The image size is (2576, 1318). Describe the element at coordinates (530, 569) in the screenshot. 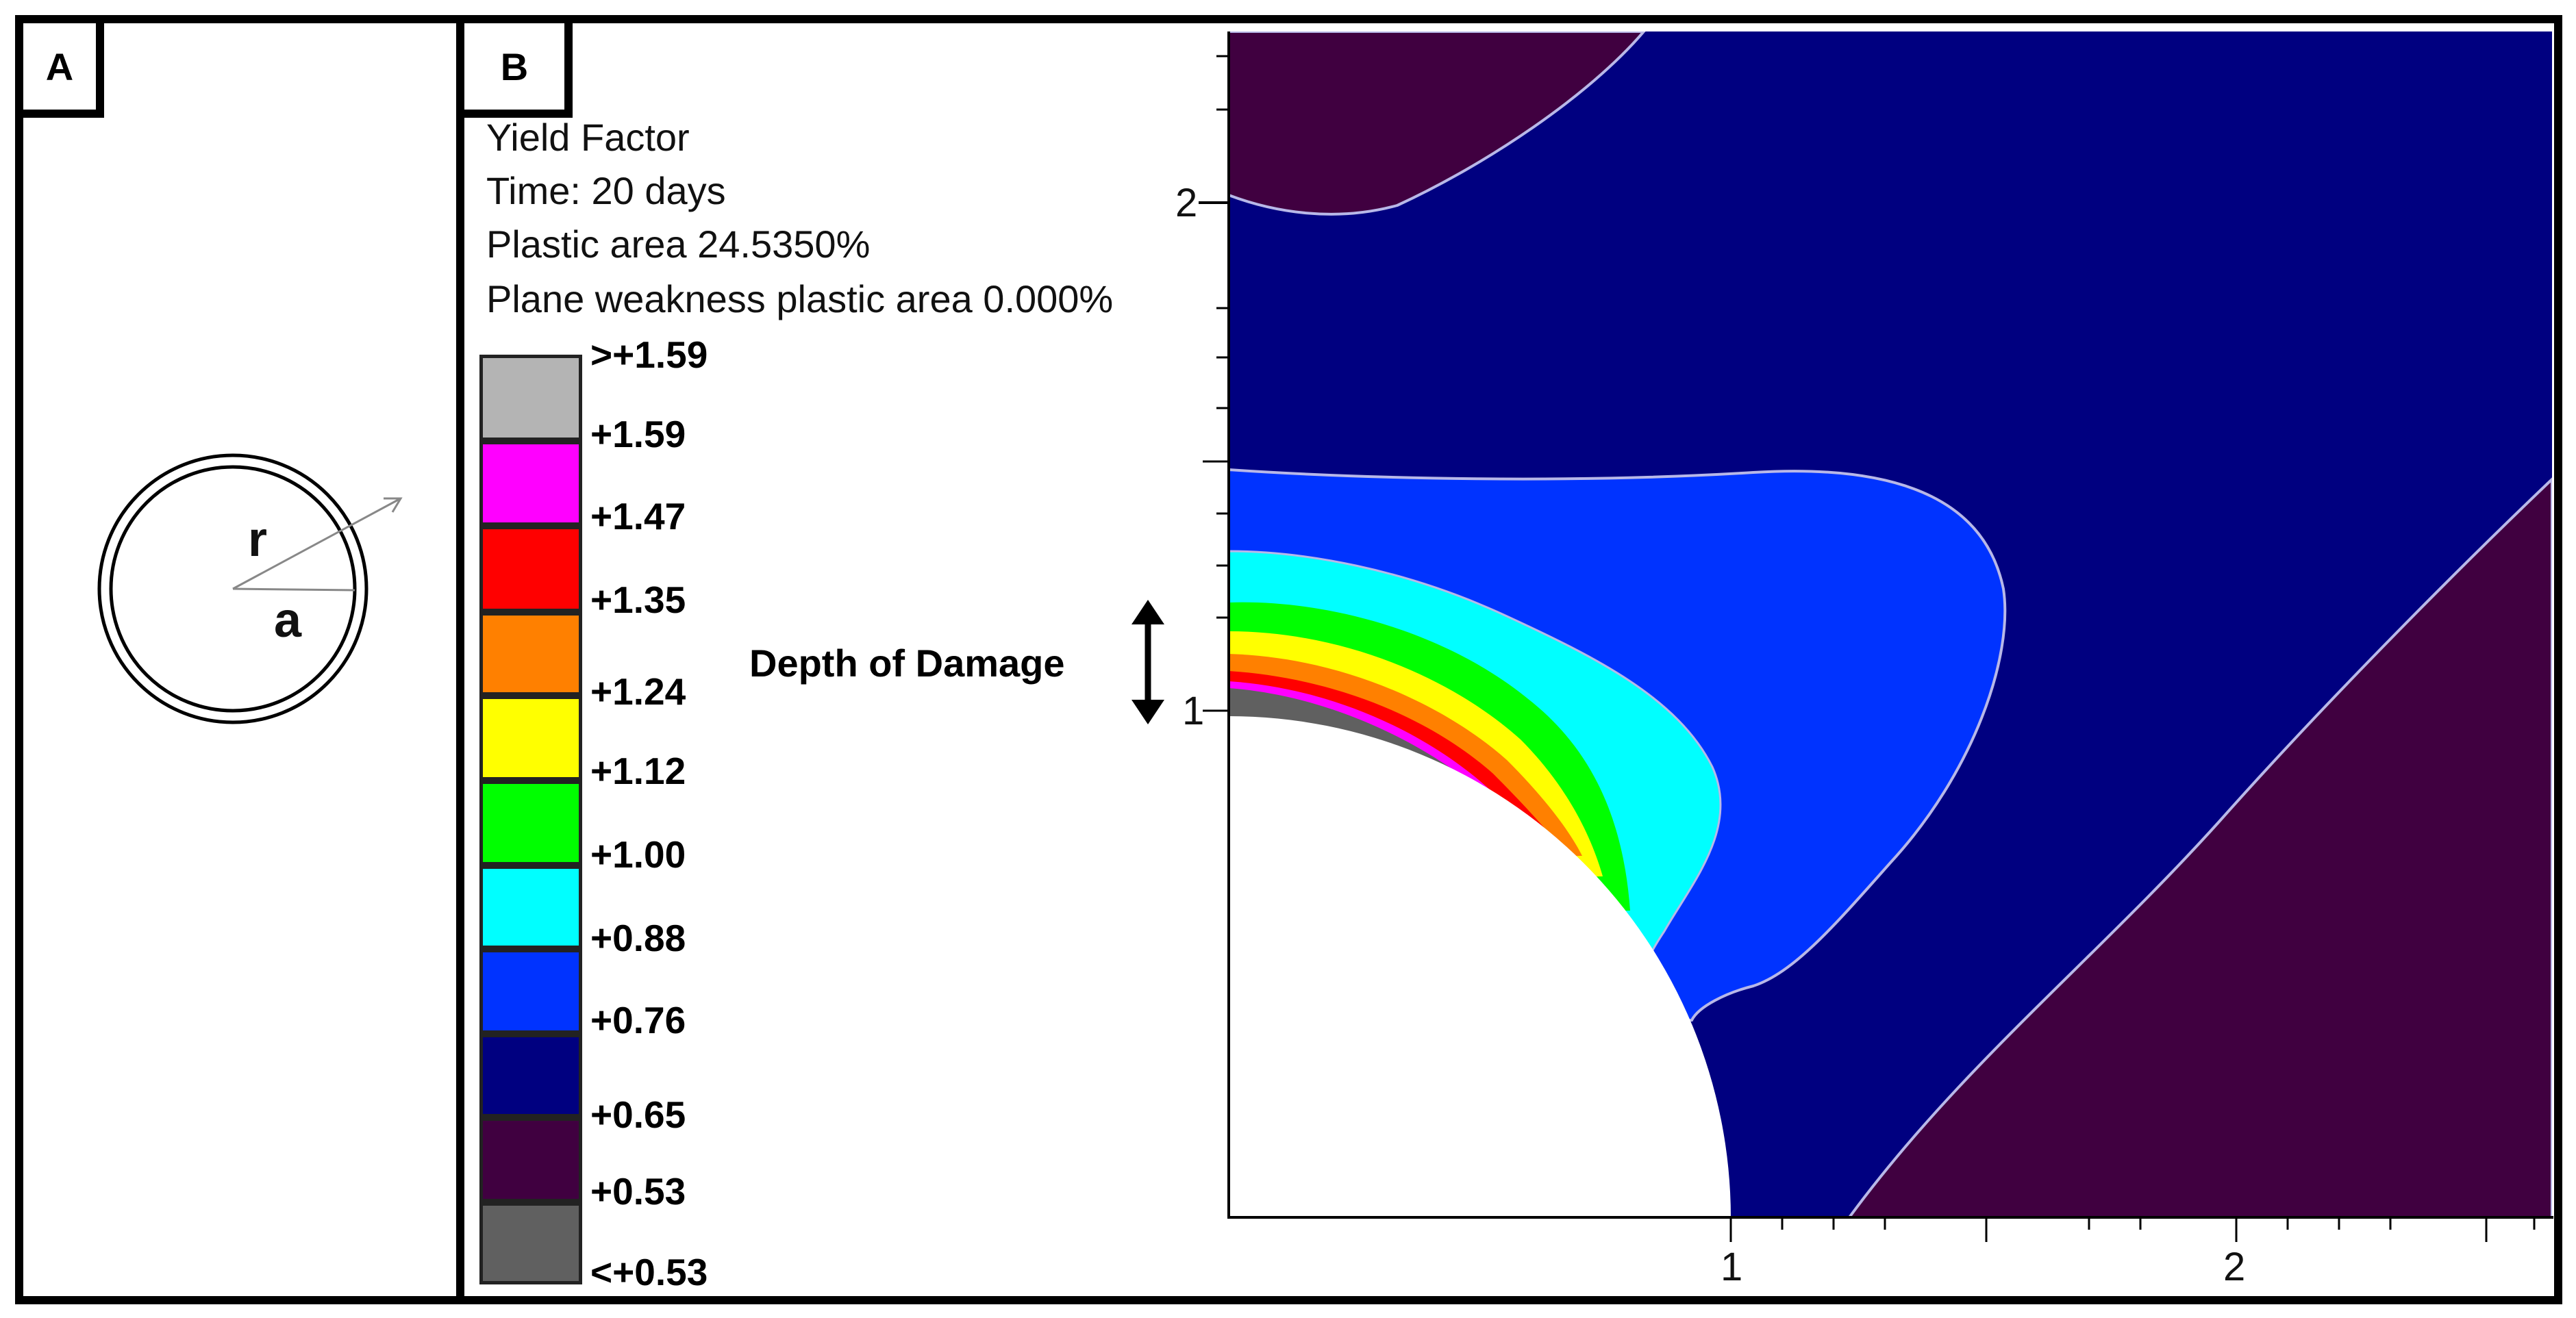

I see `legend-swatch-red` at that location.